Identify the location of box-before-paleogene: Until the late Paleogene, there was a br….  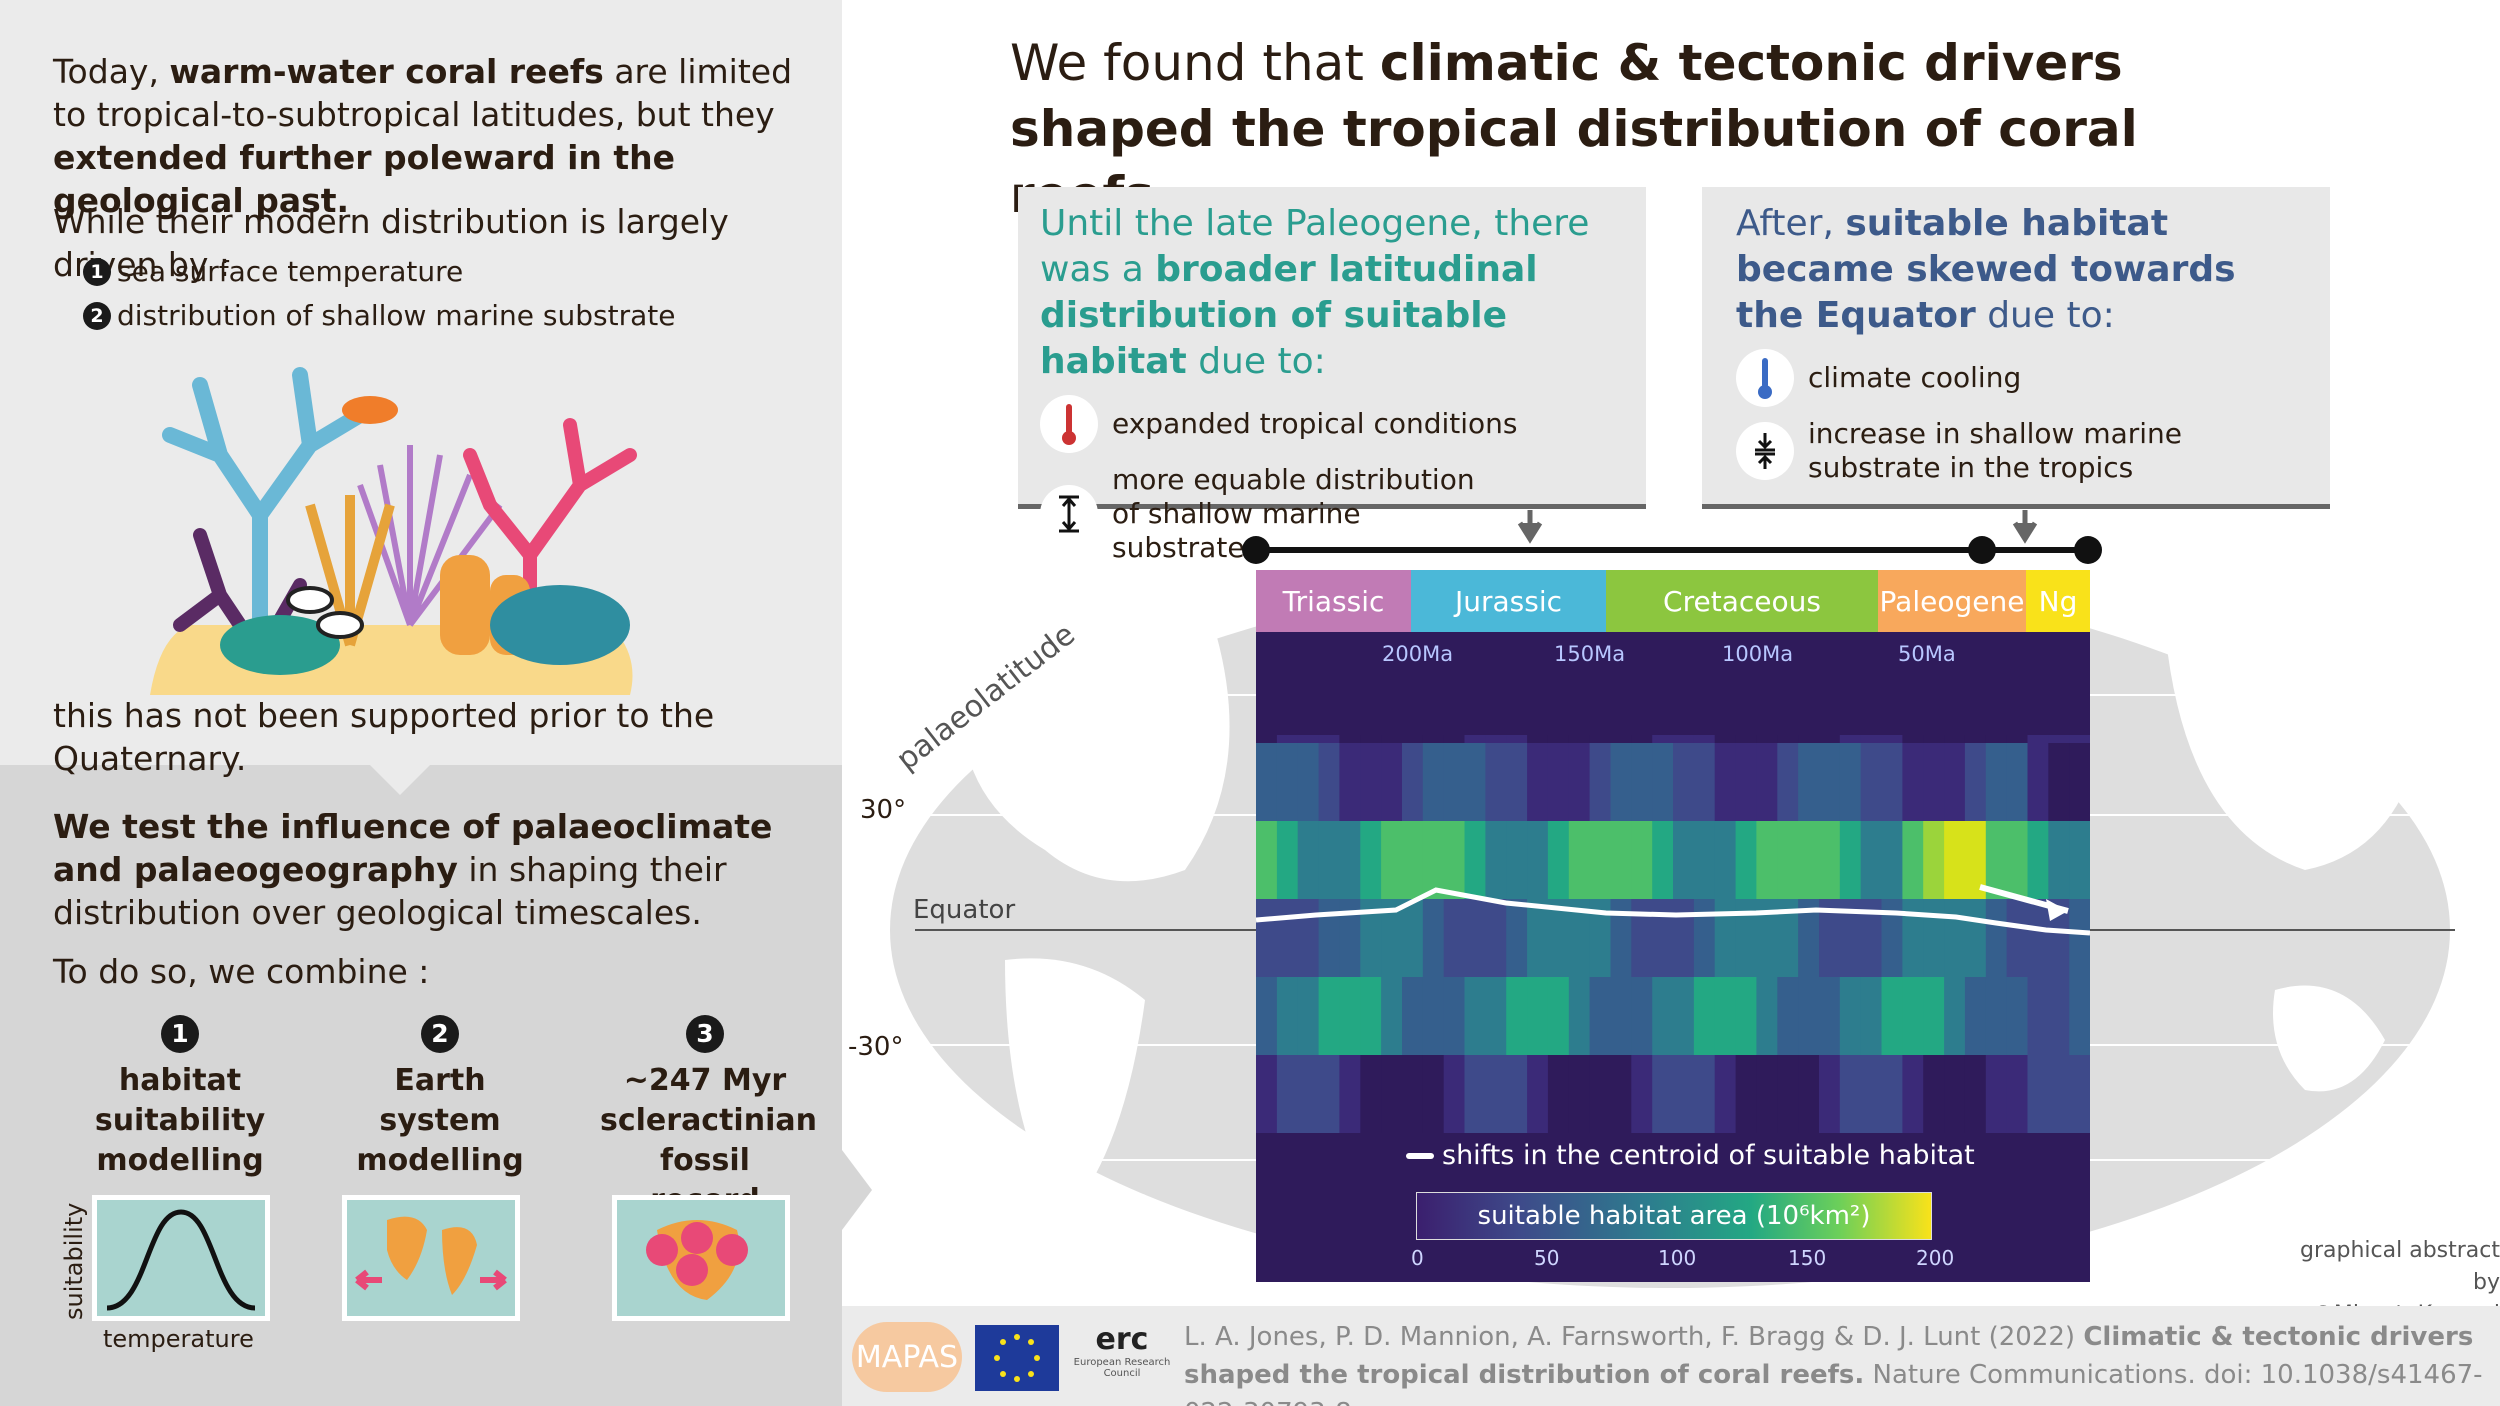
(1332, 375).